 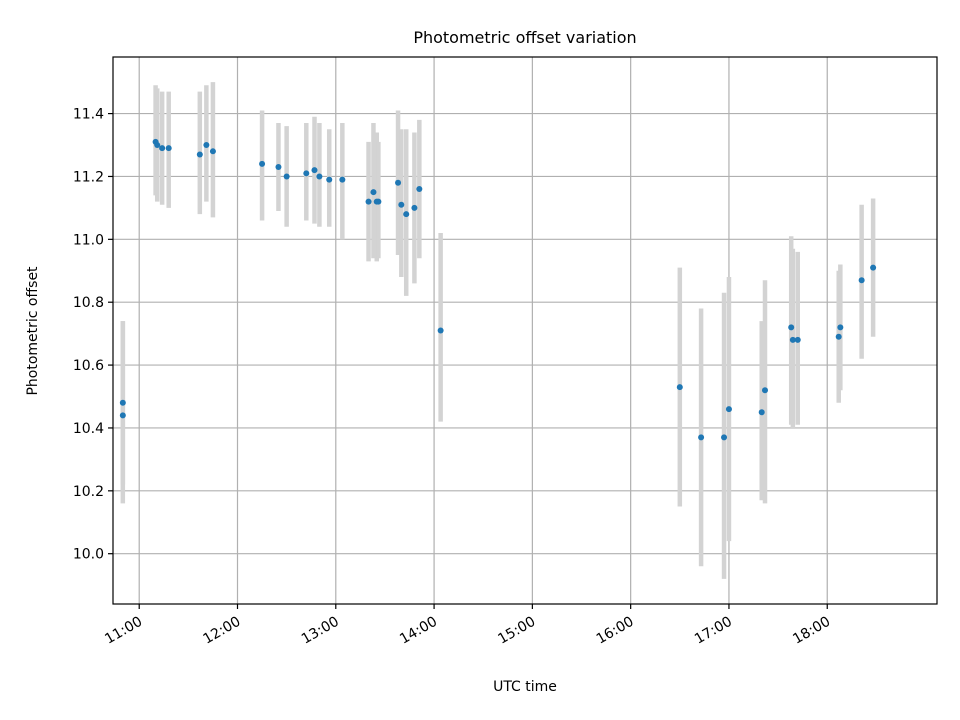 What do you see at coordinates (524, 37) in the screenshot?
I see `chart-title: Photometric offset variation` at bounding box center [524, 37].